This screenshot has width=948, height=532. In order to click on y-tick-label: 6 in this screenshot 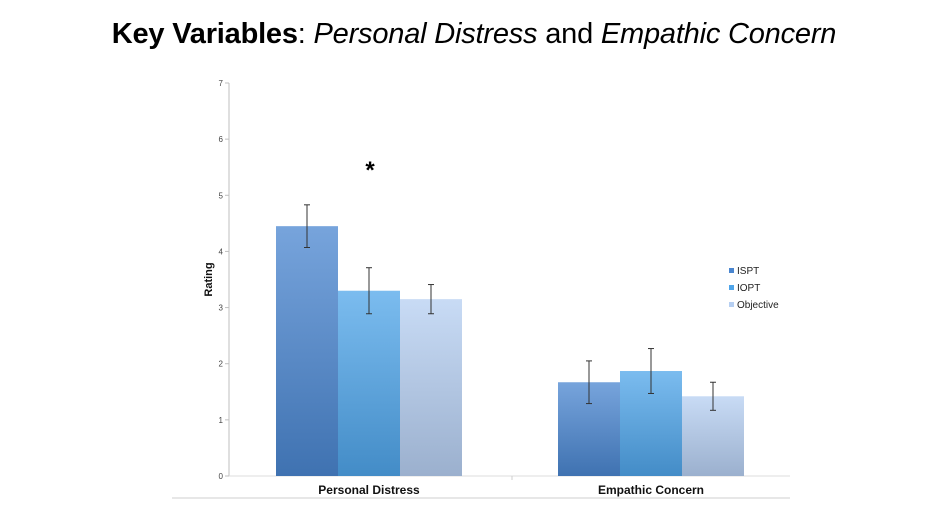, I will do `click(221, 139)`.